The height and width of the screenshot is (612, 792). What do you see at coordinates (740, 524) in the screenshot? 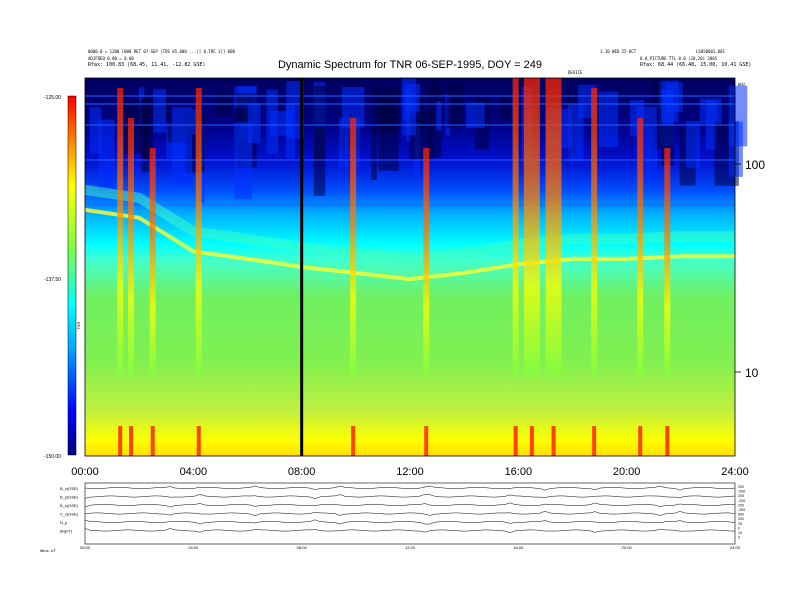
I see `lower-right-label: 25` at bounding box center [740, 524].